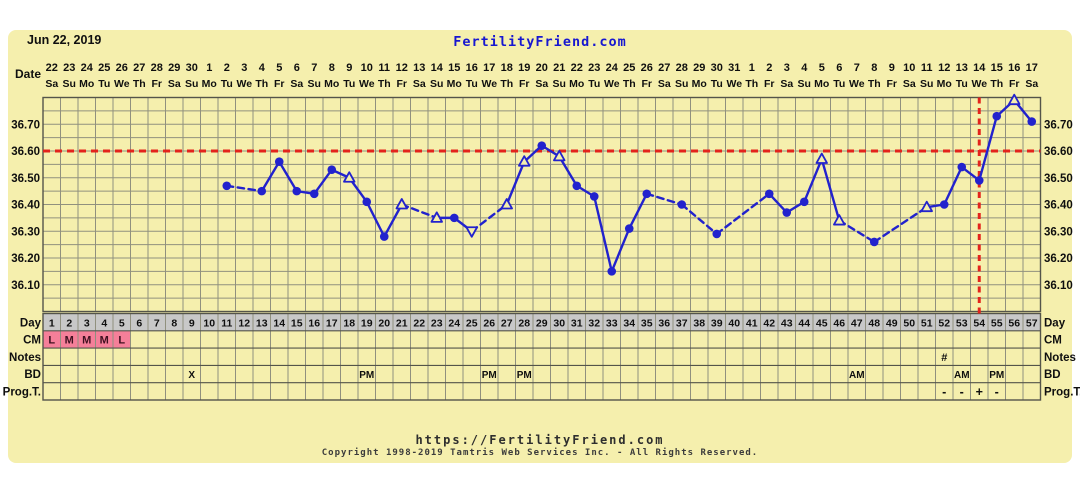  I want to click on y-axis-label-left: 36.70, so click(25, 125).